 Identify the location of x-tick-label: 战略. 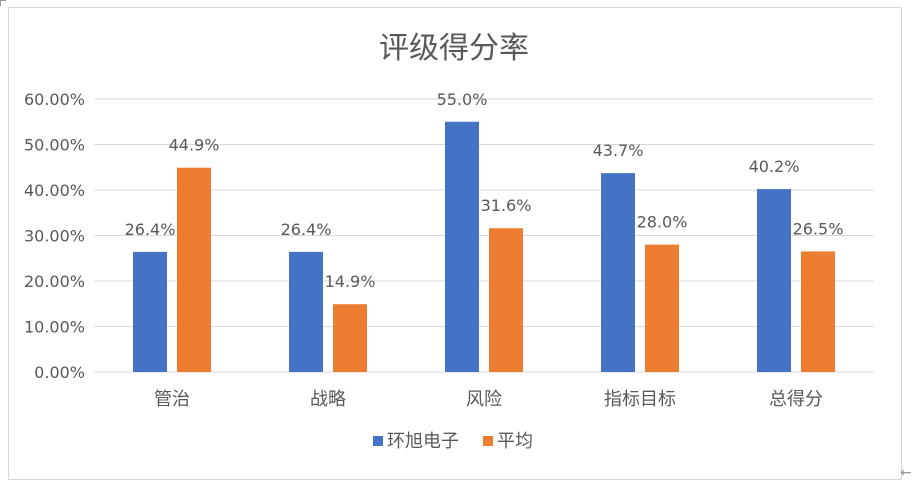
(328, 399).